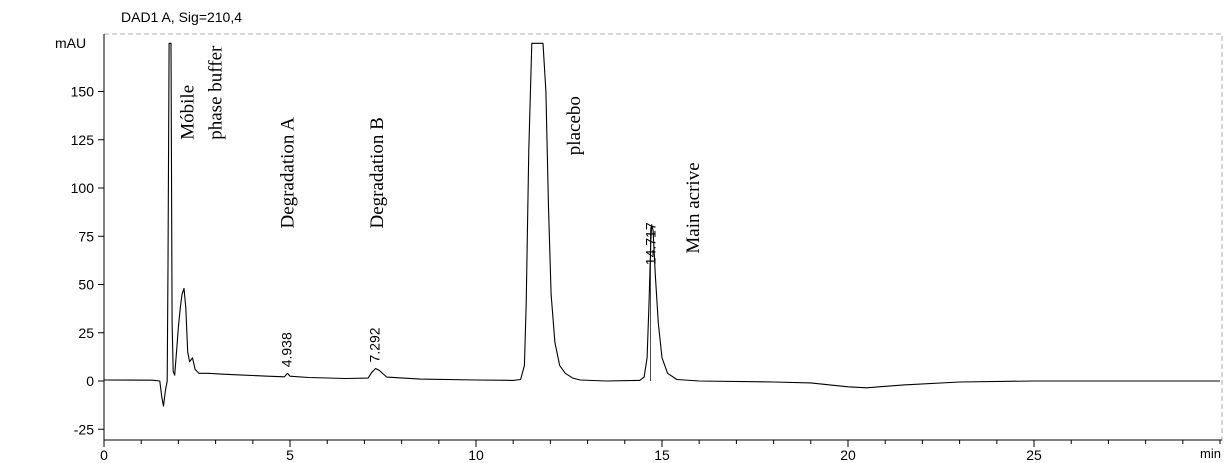  What do you see at coordinates (662, 455) in the screenshot?
I see `x-tick-label: 15` at bounding box center [662, 455].